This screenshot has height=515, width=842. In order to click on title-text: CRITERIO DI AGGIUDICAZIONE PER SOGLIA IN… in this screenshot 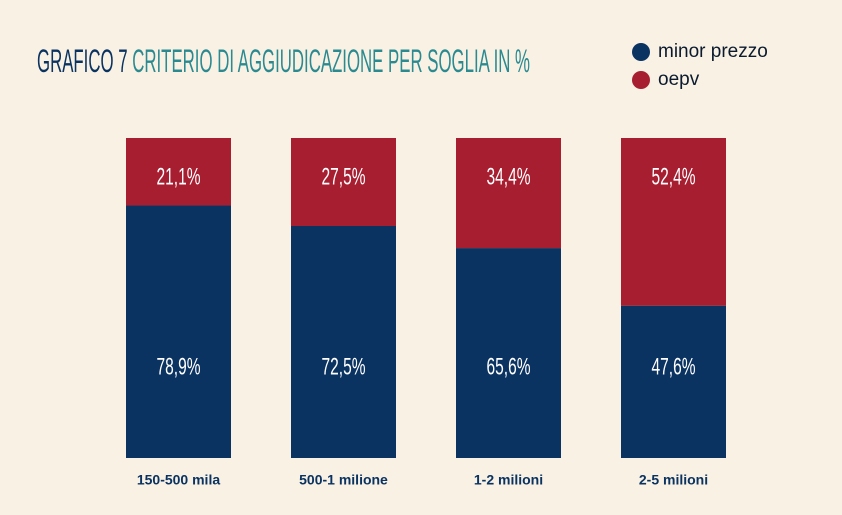, I will do `click(331, 61)`.